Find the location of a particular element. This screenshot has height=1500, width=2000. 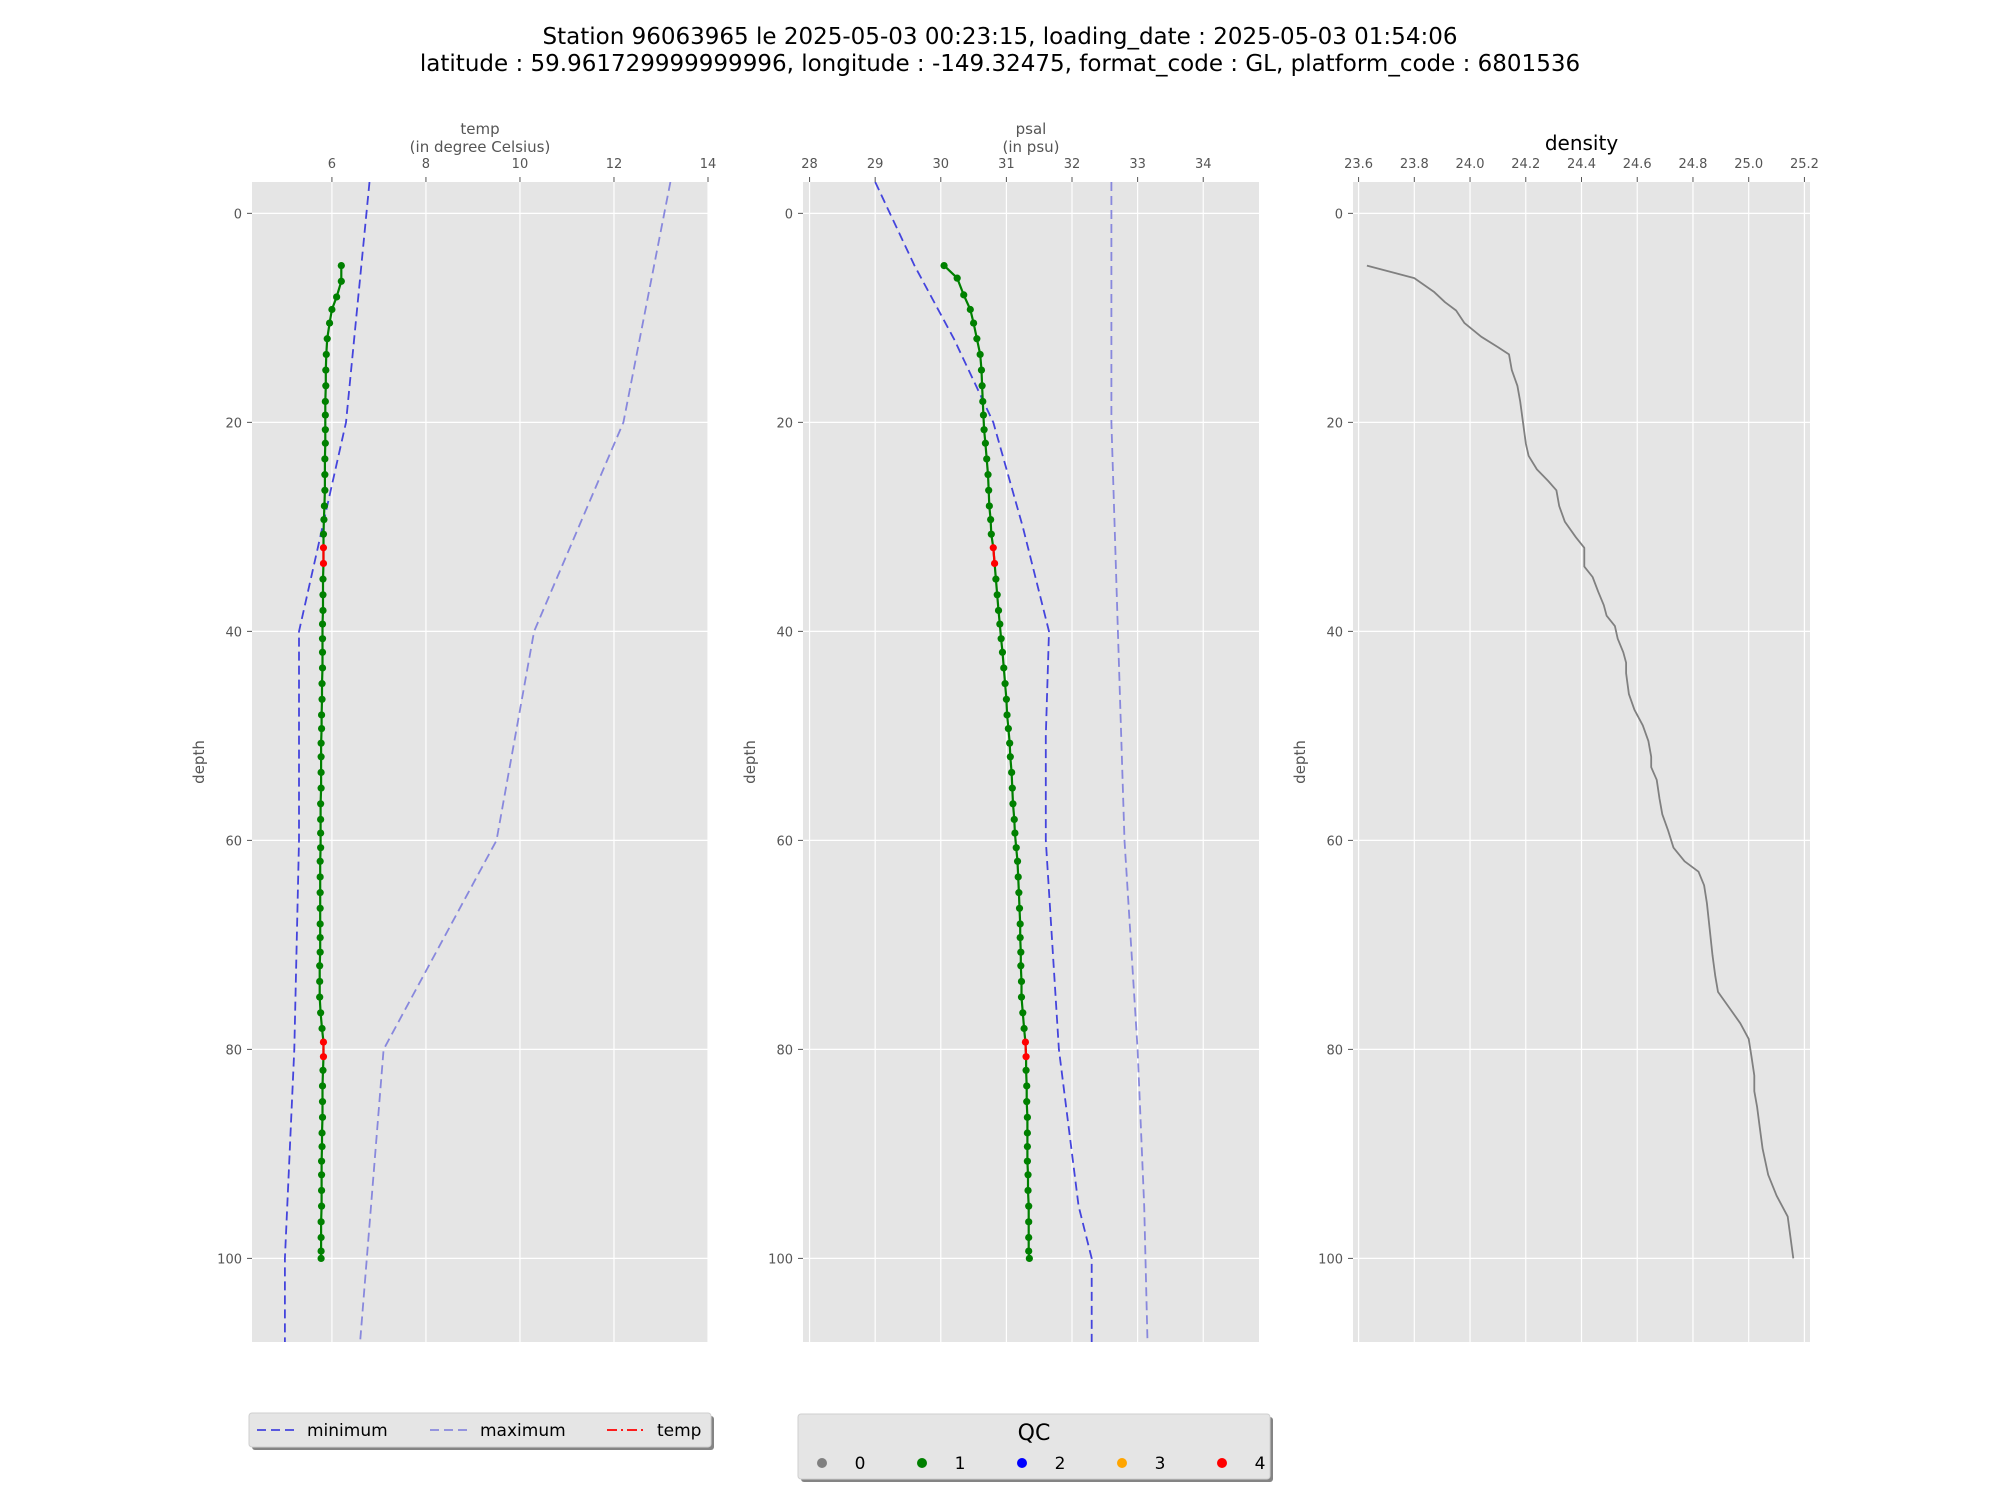

y-tick-label: 40 is located at coordinates (784, 632).